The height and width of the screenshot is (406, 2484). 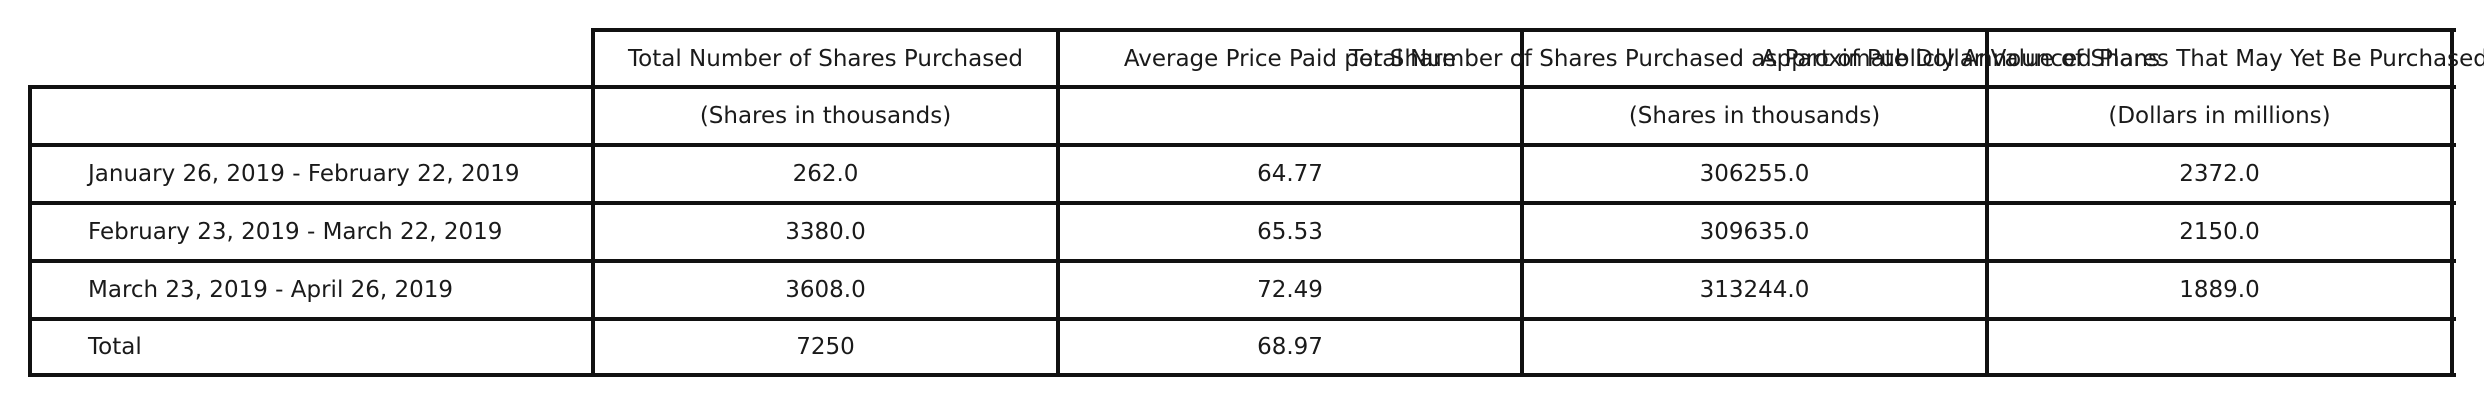 What do you see at coordinates (1754, 232) in the screenshot?
I see `row-2-shares-under-plans: 309635.0` at bounding box center [1754, 232].